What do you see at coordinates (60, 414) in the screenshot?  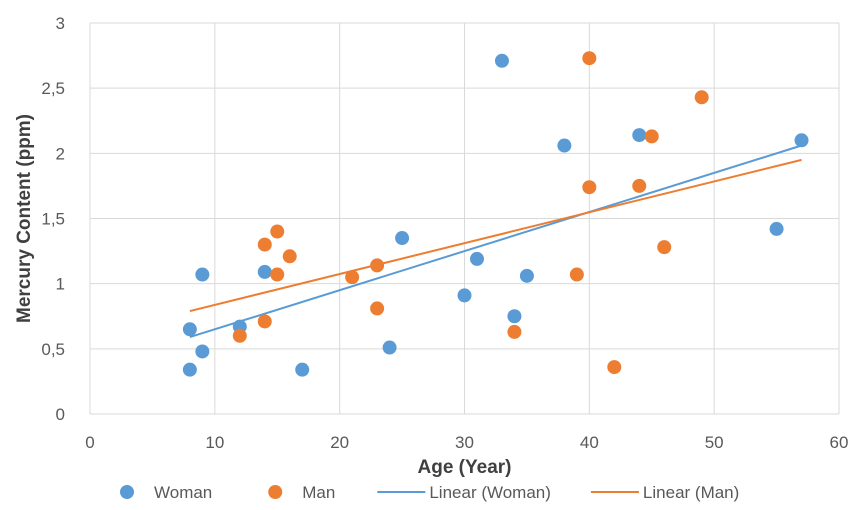 I see `y-tick-label: 0` at bounding box center [60, 414].